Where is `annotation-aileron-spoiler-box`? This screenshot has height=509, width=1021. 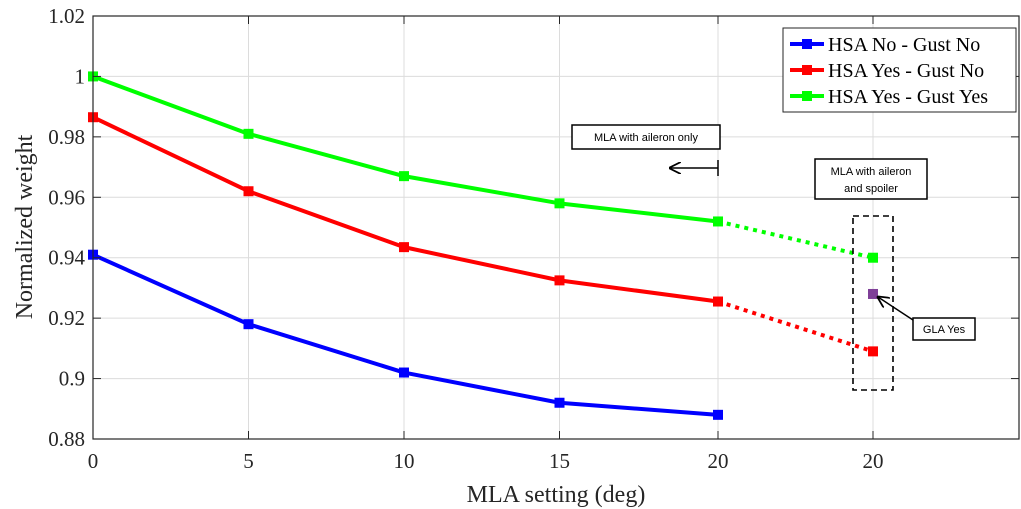 annotation-aileron-spoiler-box is located at coordinates (871, 179).